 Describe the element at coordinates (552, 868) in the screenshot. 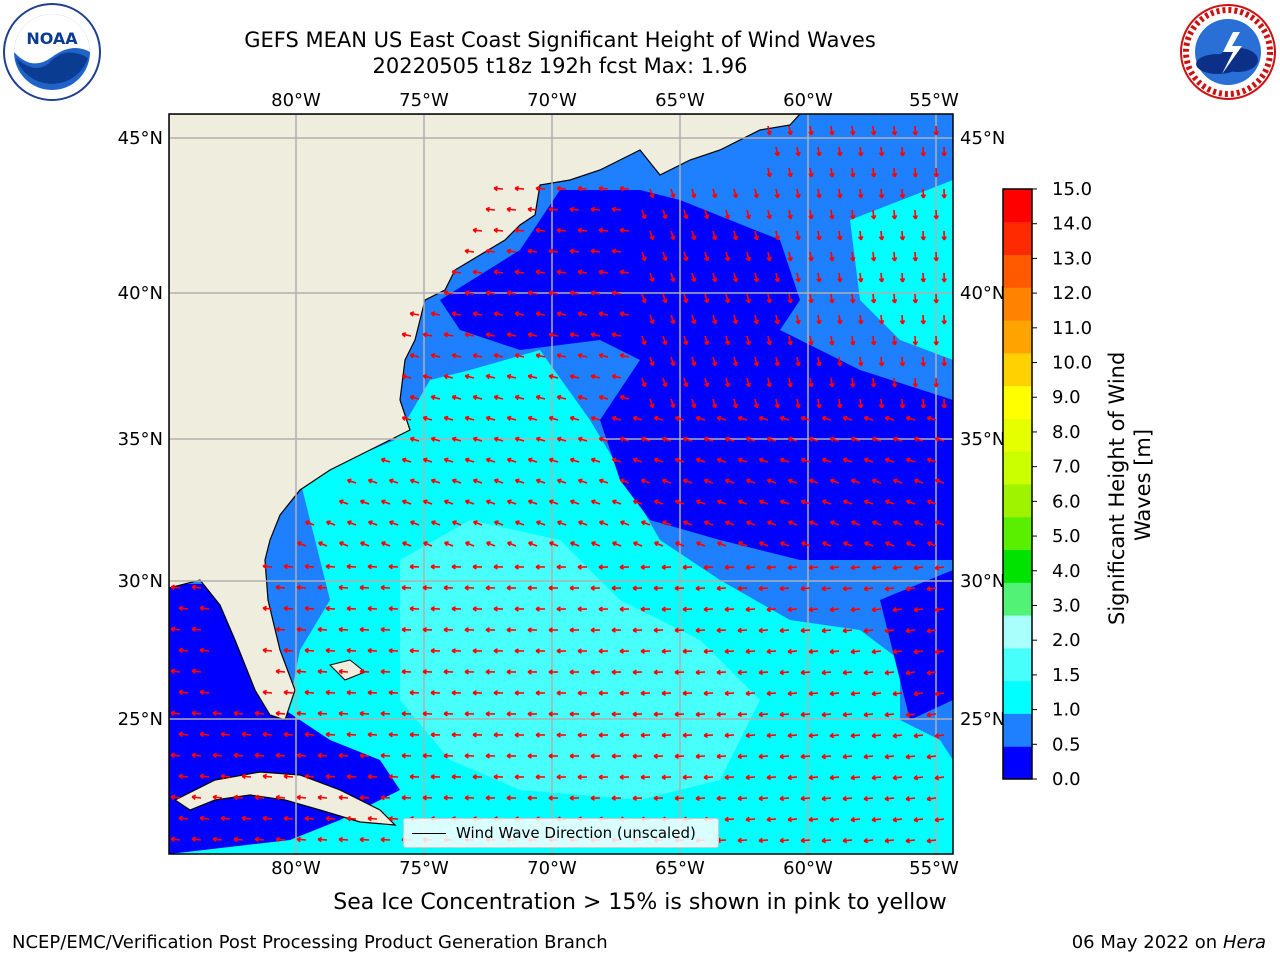

I see `lon-label-bottom: 70°W` at that location.